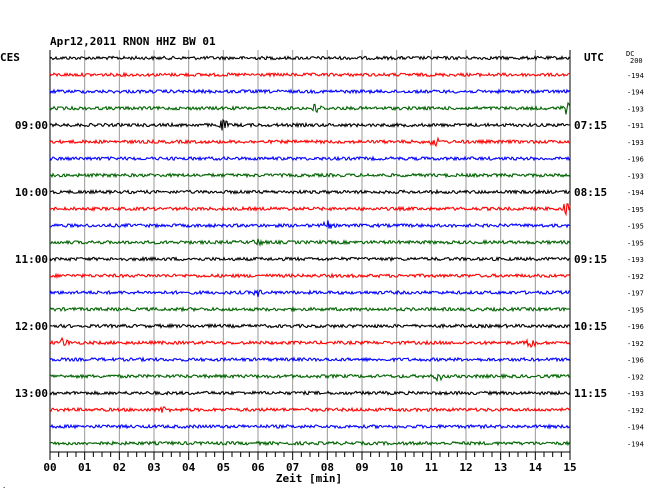 The width and height of the screenshot is (650, 494). What do you see at coordinates (635, 294) in the screenshot?
I see `dc-value-14: -197` at bounding box center [635, 294].